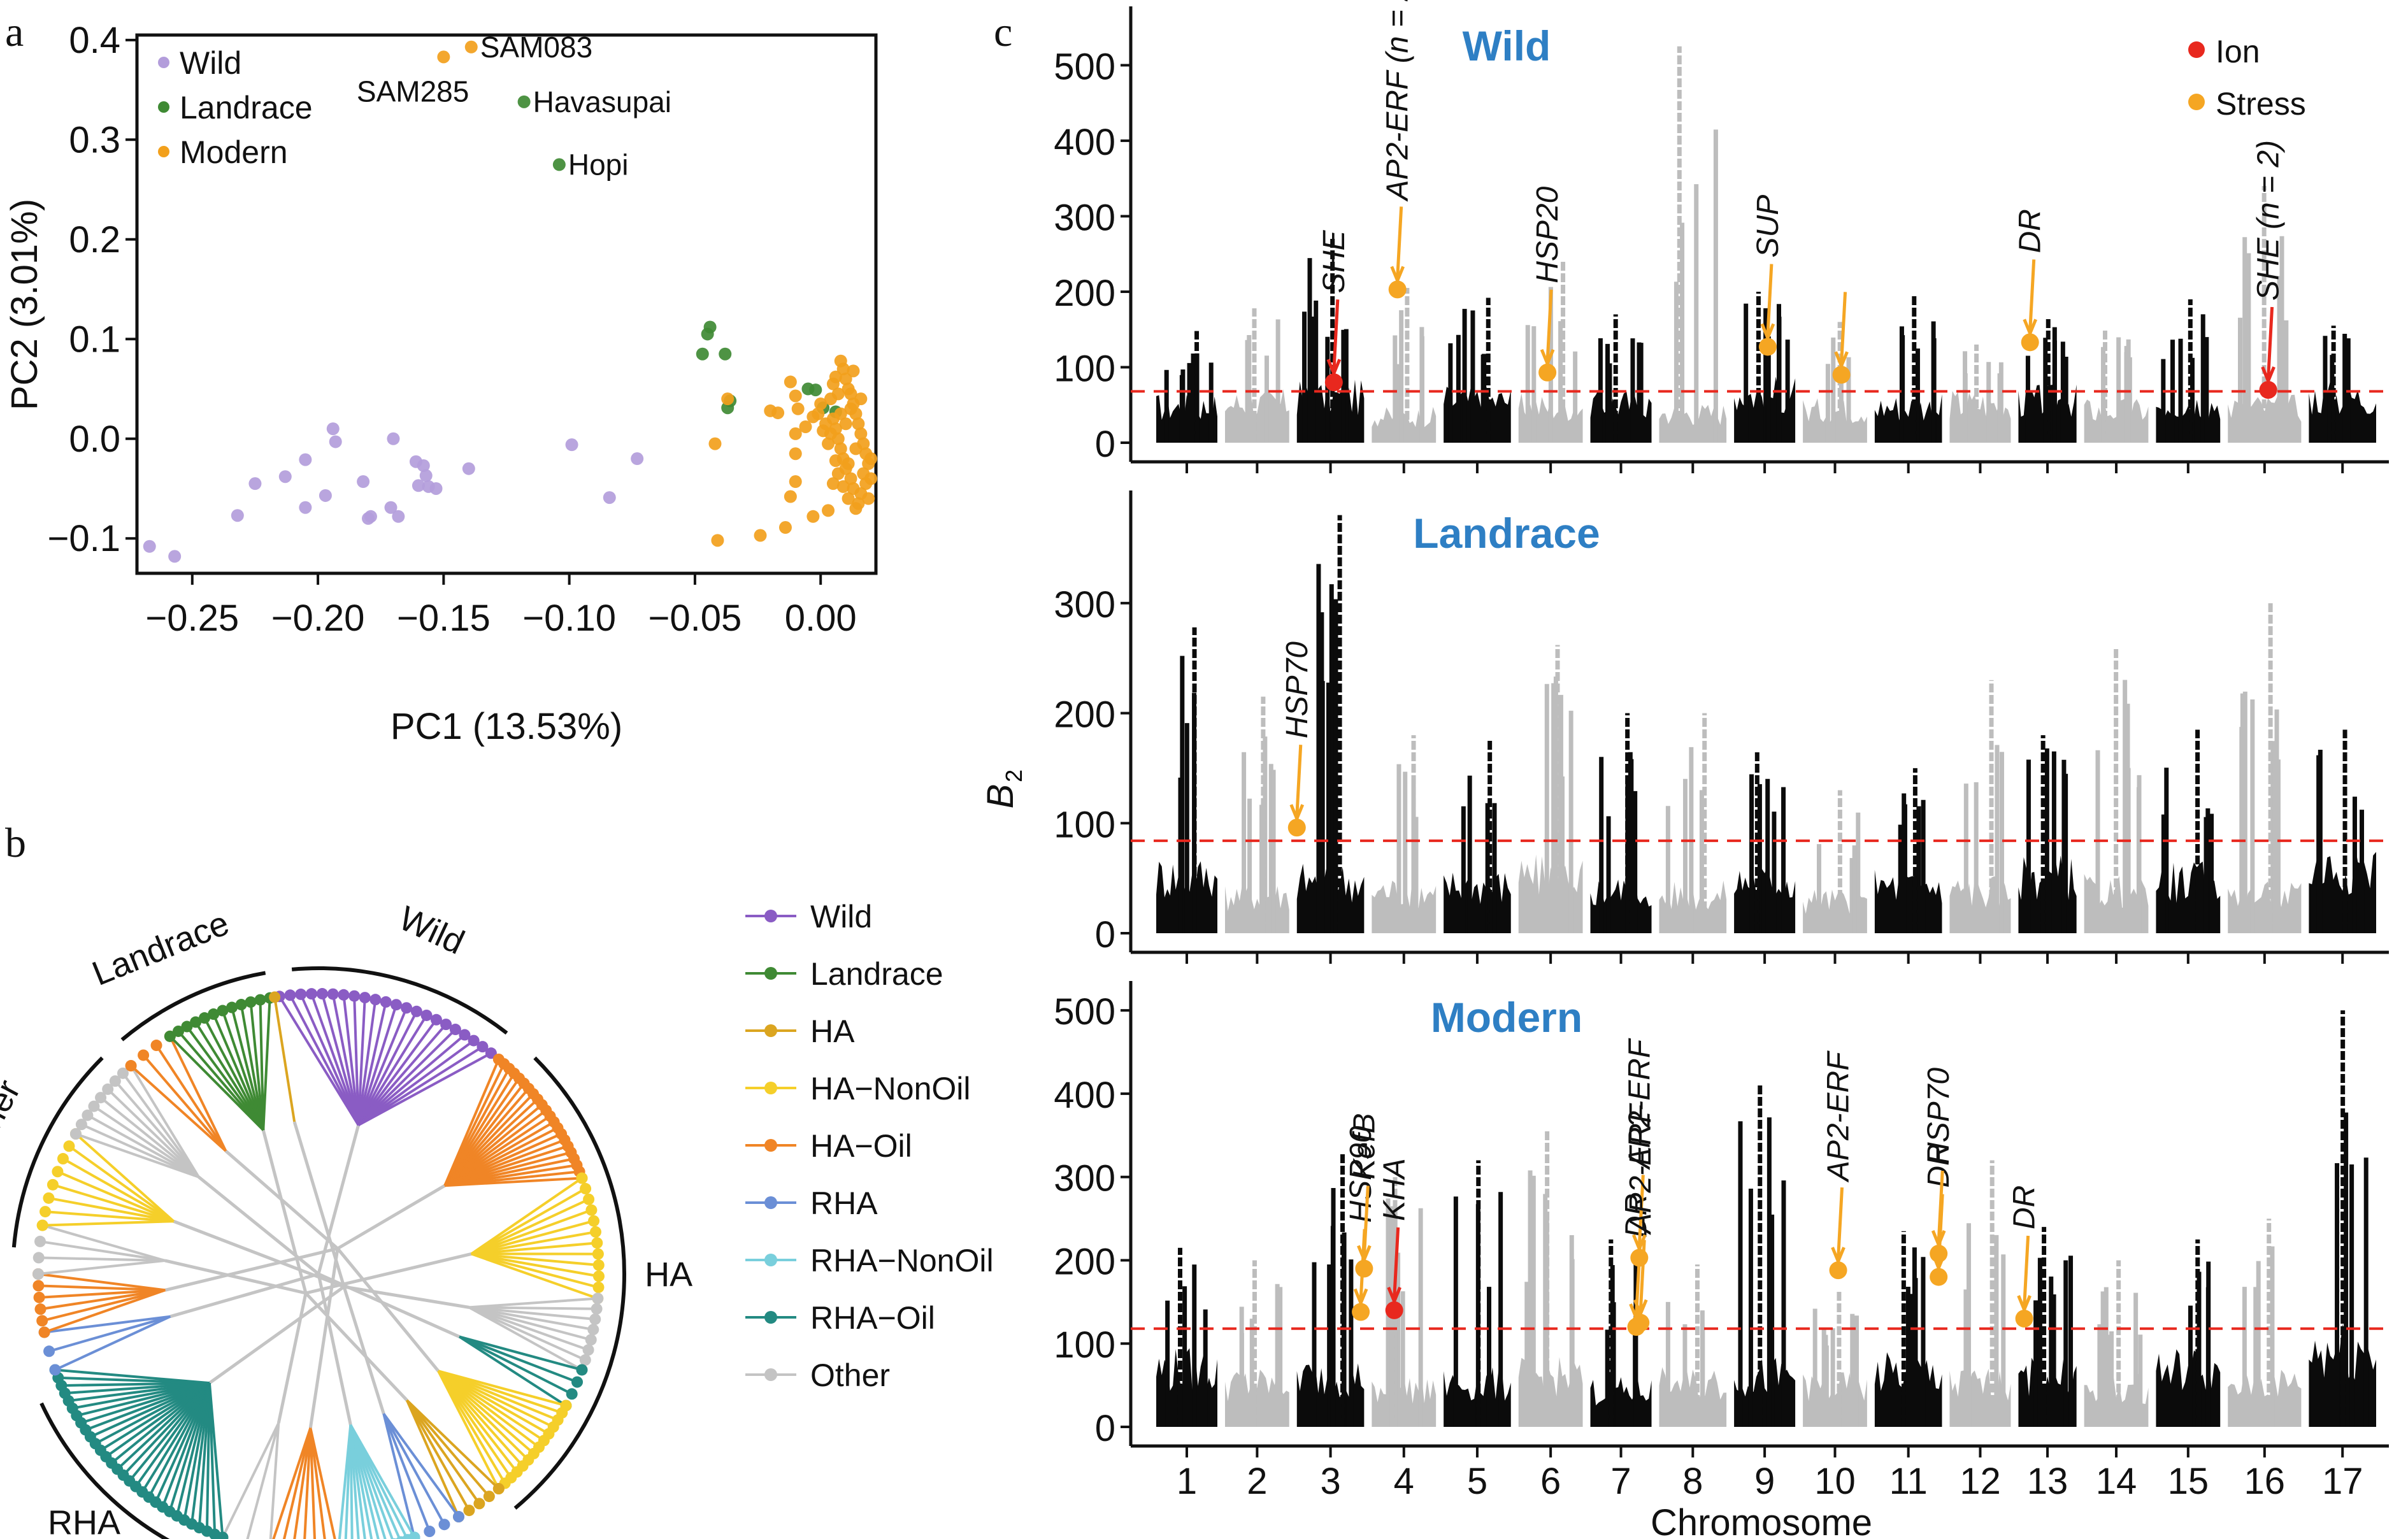  What do you see at coordinates (94, 439) in the screenshot?
I see `y-tick-label: 0.0` at bounding box center [94, 439].